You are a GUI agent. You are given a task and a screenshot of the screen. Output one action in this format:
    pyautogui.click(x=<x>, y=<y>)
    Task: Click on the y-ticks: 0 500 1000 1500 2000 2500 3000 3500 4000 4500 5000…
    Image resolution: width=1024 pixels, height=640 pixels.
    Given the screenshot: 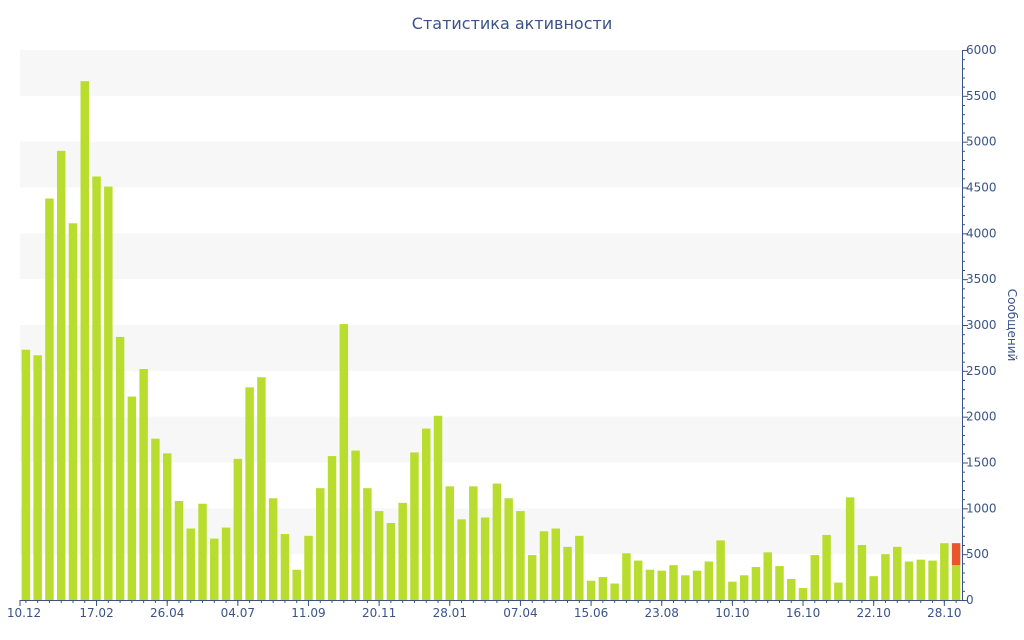 What is the action you would take?
    pyautogui.click(x=979, y=325)
    